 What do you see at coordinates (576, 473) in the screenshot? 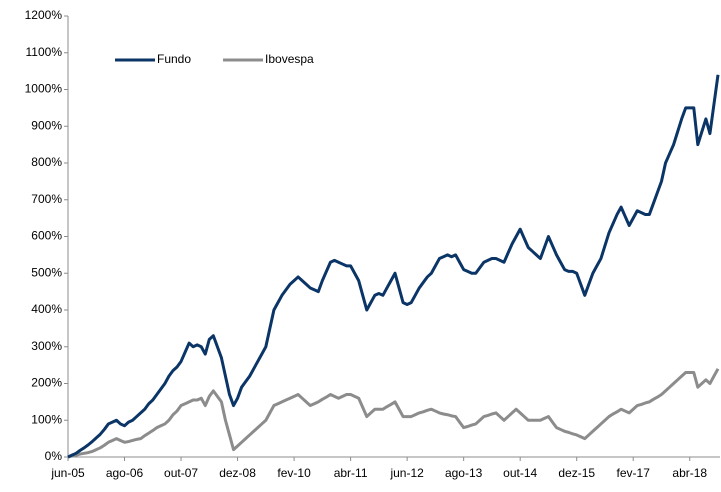
I see `x-tick-label: dez-15` at bounding box center [576, 473].